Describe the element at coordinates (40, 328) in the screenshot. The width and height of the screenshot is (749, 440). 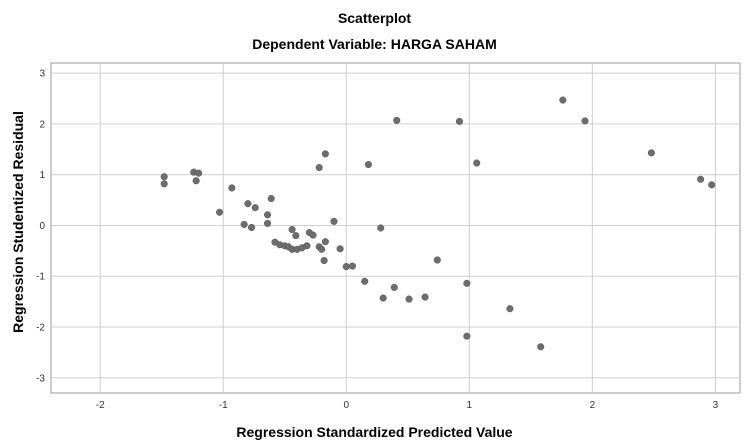
I see `y-tick-label: -2` at that location.